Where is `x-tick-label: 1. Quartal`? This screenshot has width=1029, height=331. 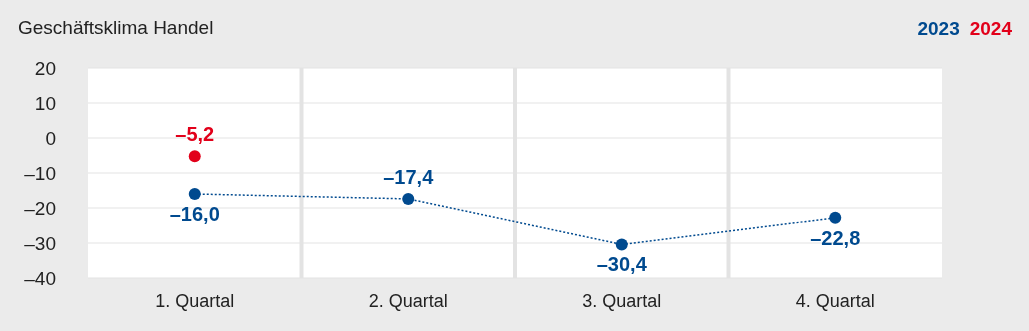
x-tick-label: 1. Quartal is located at coordinates (195, 300).